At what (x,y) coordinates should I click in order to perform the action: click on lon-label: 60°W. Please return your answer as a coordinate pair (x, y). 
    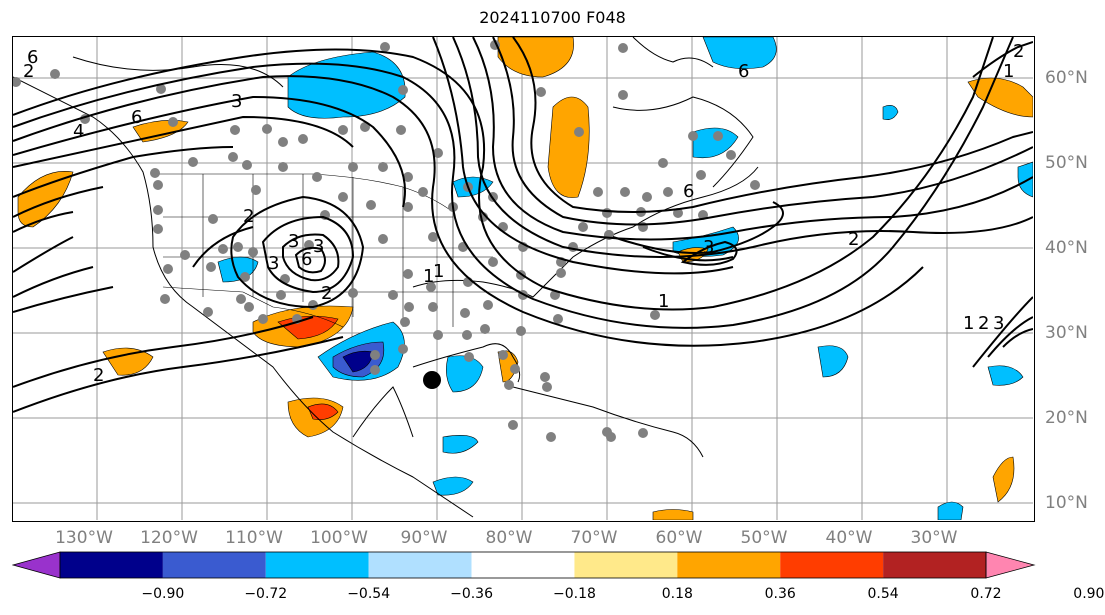
    Looking at the image, I should click on (679, 538).